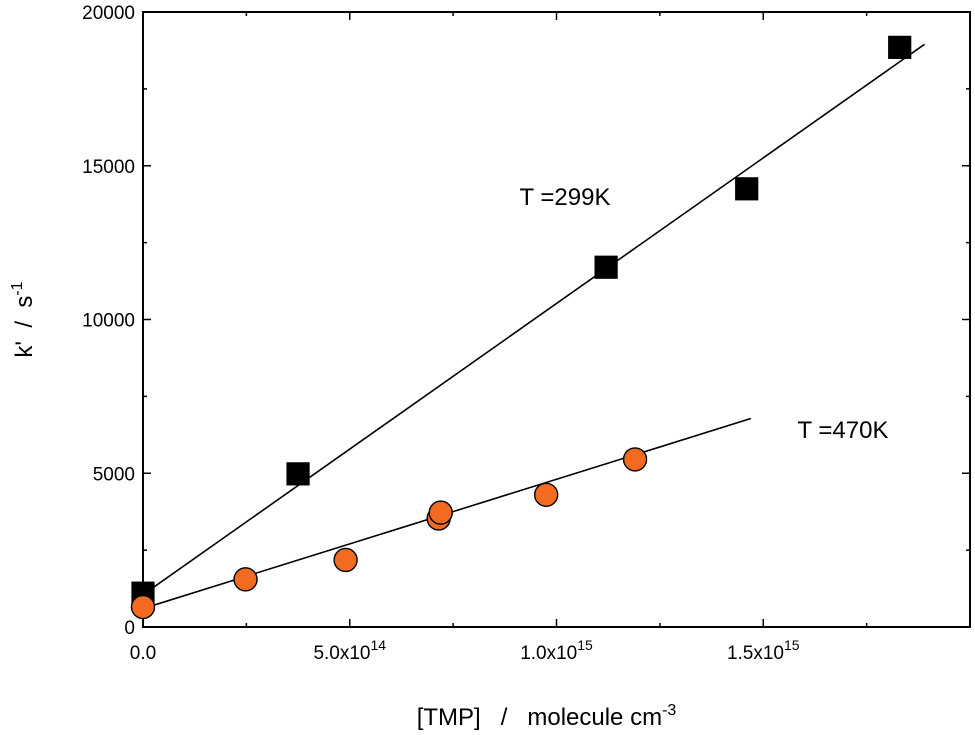 The width and height of the screenshot is (975, 735). What do you see at coordinates (143, 653) in the screenshot?
I see `x-tick-label: 0.0` at bounding box center [143, 653].